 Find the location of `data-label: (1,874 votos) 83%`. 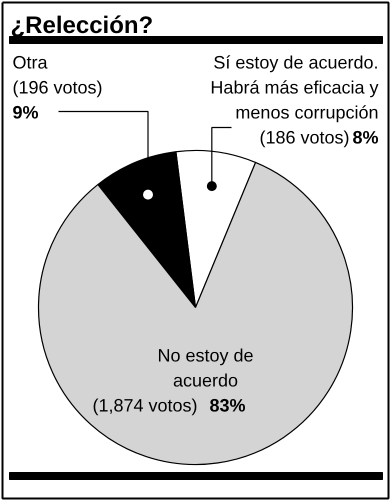

data-label: (1,874 votos) 83% is located at coordinates (169, 406).